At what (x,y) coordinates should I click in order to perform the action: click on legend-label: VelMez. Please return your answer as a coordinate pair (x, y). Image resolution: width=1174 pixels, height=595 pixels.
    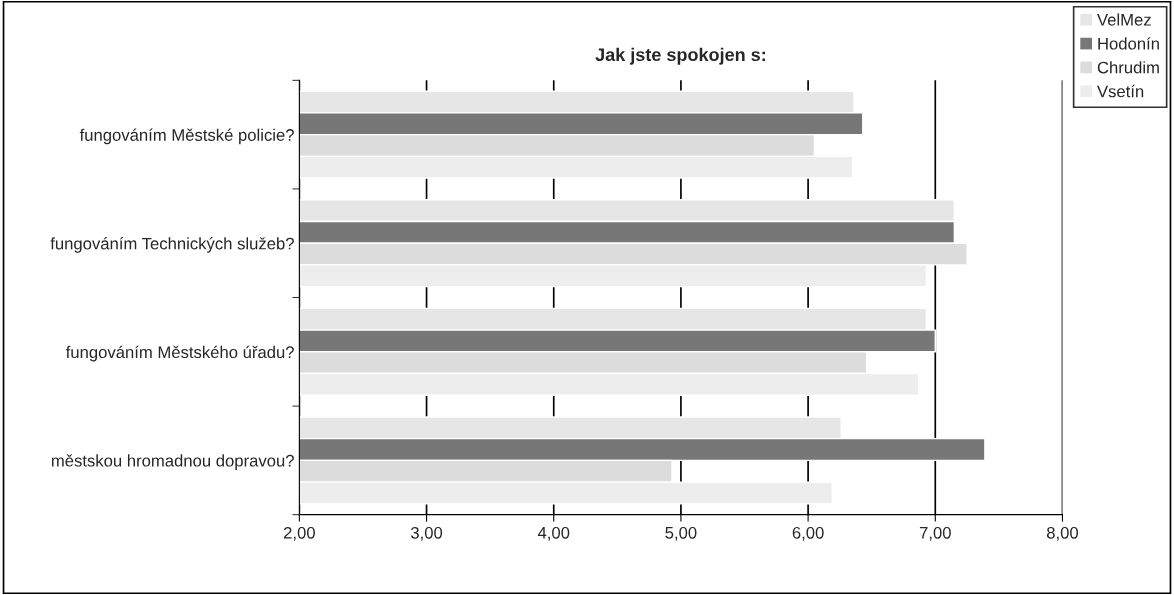
    Looking at the image, I should click on (1124, 19).